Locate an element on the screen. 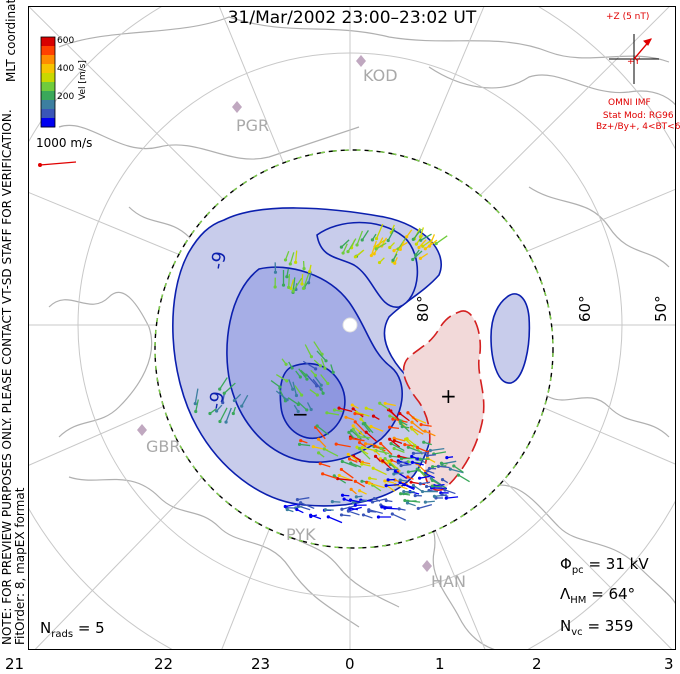  nrads-value: = 5 is located at coordinates (91, 628).